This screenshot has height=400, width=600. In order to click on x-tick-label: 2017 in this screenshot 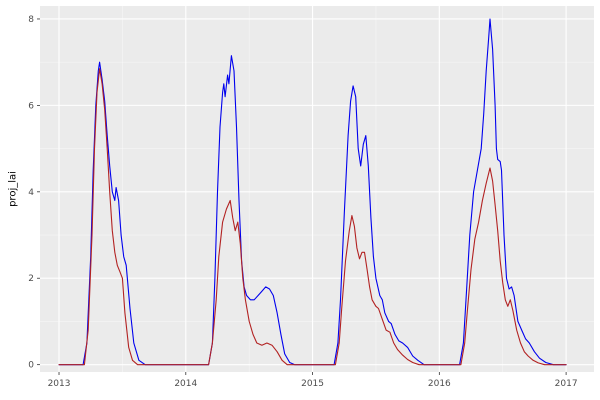, I will do `click(566, 384)`.